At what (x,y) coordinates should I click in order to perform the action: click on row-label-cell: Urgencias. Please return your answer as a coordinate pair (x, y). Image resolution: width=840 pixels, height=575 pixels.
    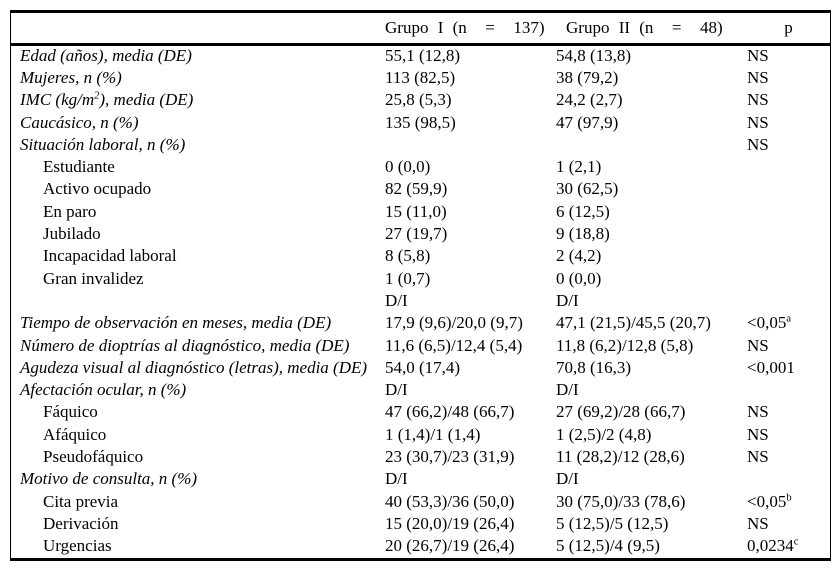
    Looking at the image, I should click on (77, 546).